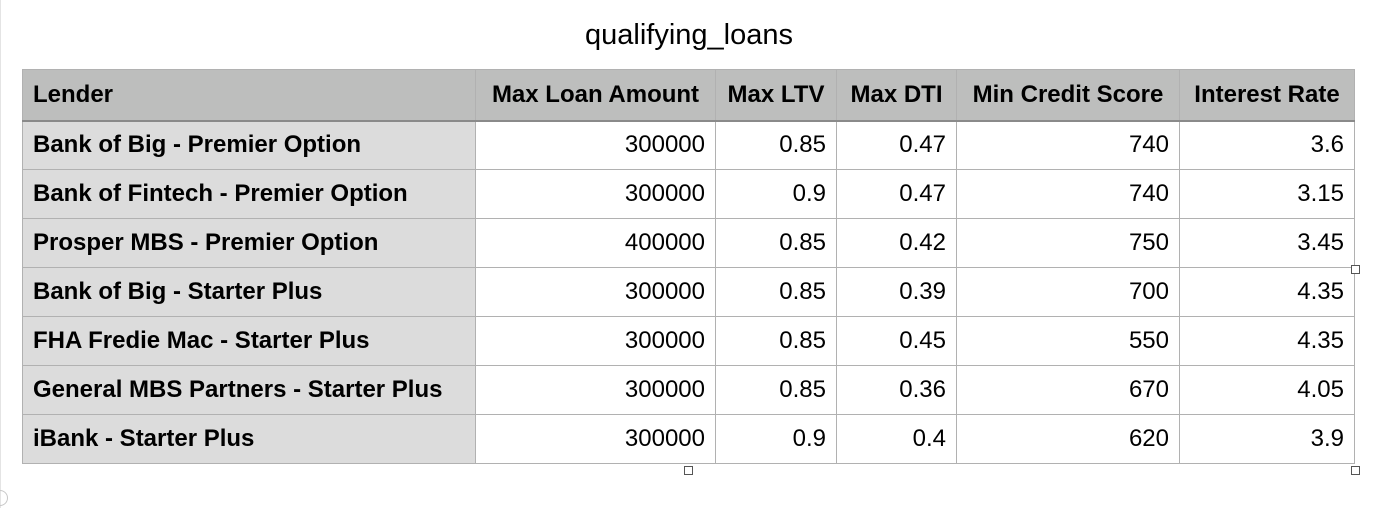  What do you see at coordinates (249, 243) in the screenshot?
I see `lender-cell: Prosper MBS - Premier Option` at bounding box center [249, 243].